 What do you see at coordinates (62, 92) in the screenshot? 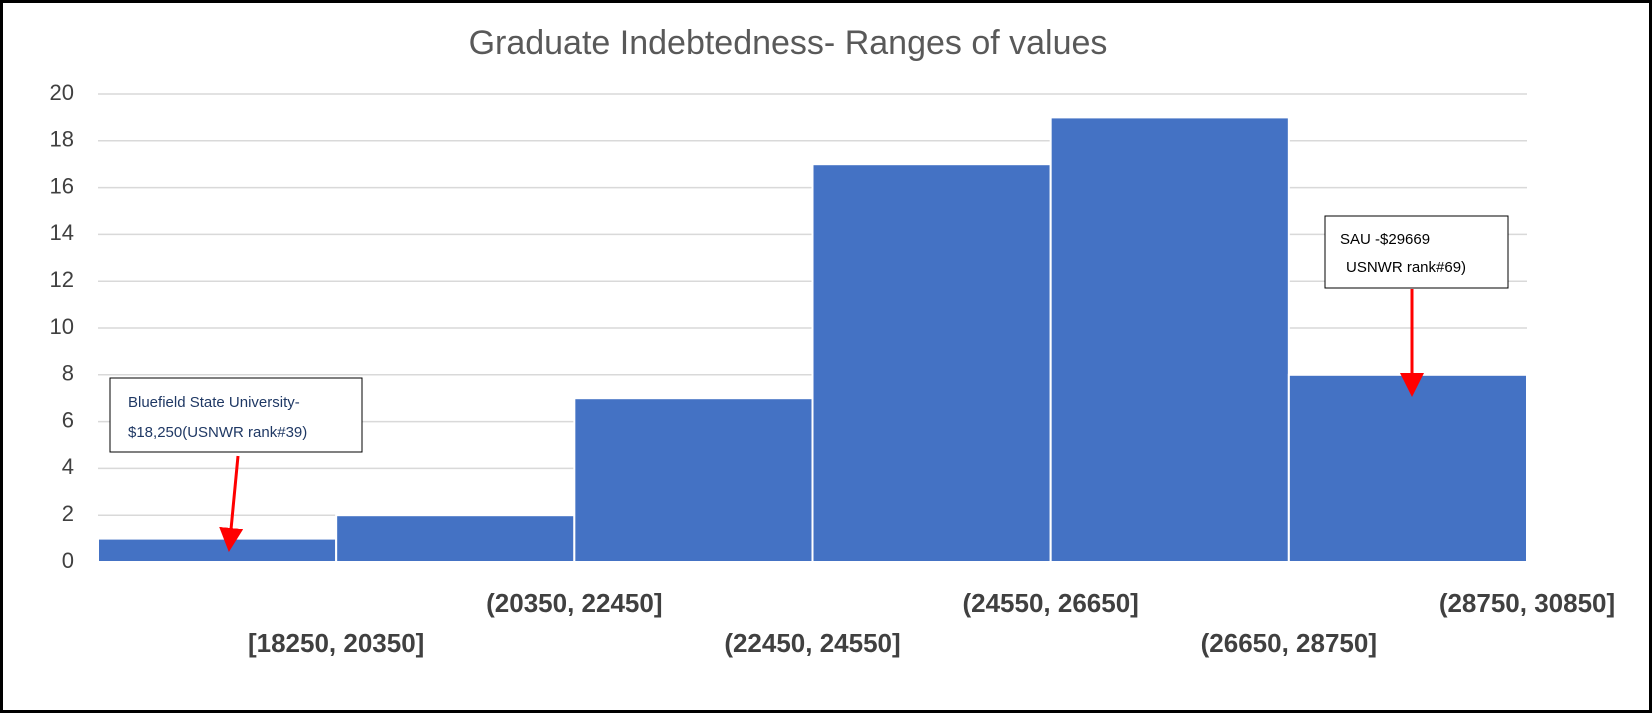
I see `y-tick-label: 20` at bounding box center [62, 92].